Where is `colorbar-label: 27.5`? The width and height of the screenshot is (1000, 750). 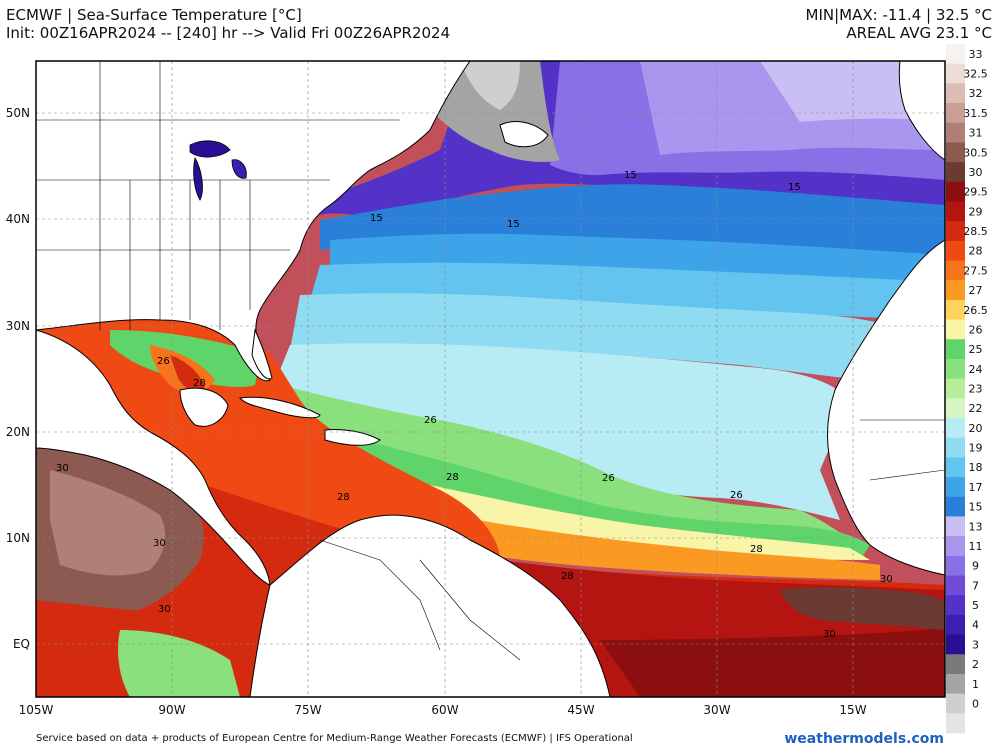
colorbar-label: 27.5 is located at coordinates (975, 270).